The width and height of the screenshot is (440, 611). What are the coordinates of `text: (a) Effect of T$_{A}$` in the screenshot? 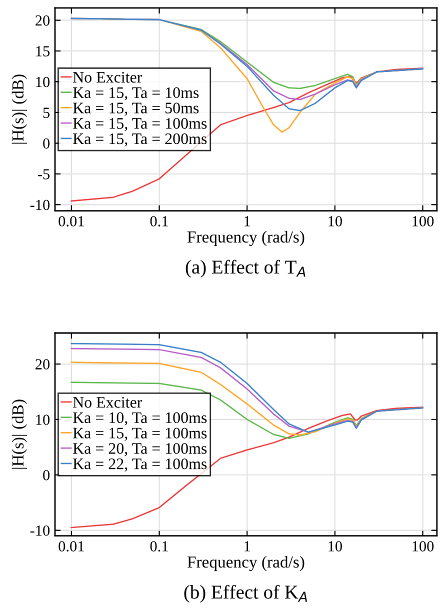 It's located at (246, 269).